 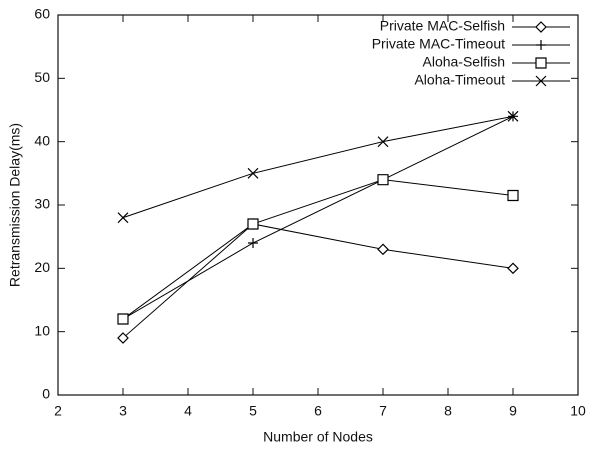 I want to click on y-tick-label: 40, so click(x=42, y=140).